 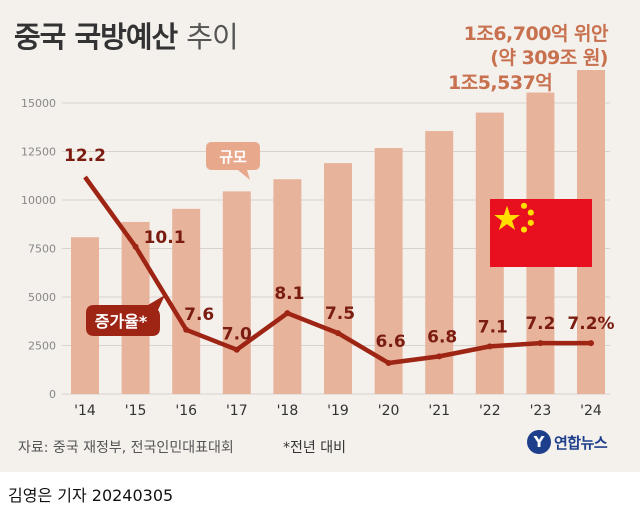 What do you see at coordinates (536, 46) in the screenshot?
I see `annotation-2024: 1조6,700억 위안 (약 309조 원)` at bounding box center [536, 46].